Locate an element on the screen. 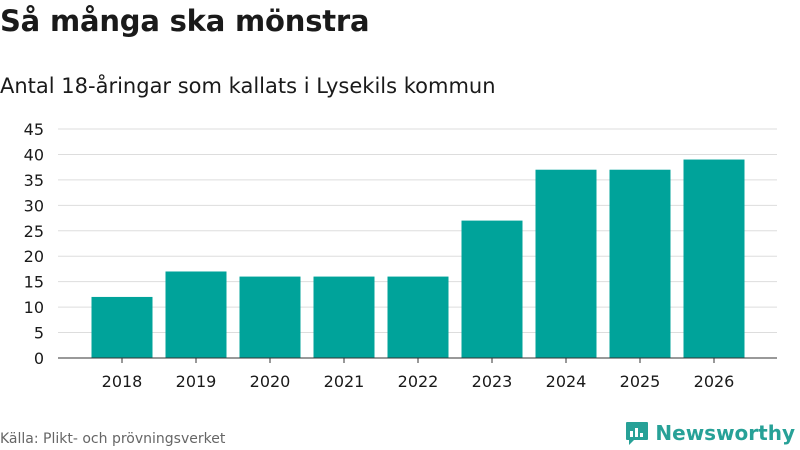 The width and height of the screenshot is (800, 450). bar-2018 is located at coordinates (122, 327).